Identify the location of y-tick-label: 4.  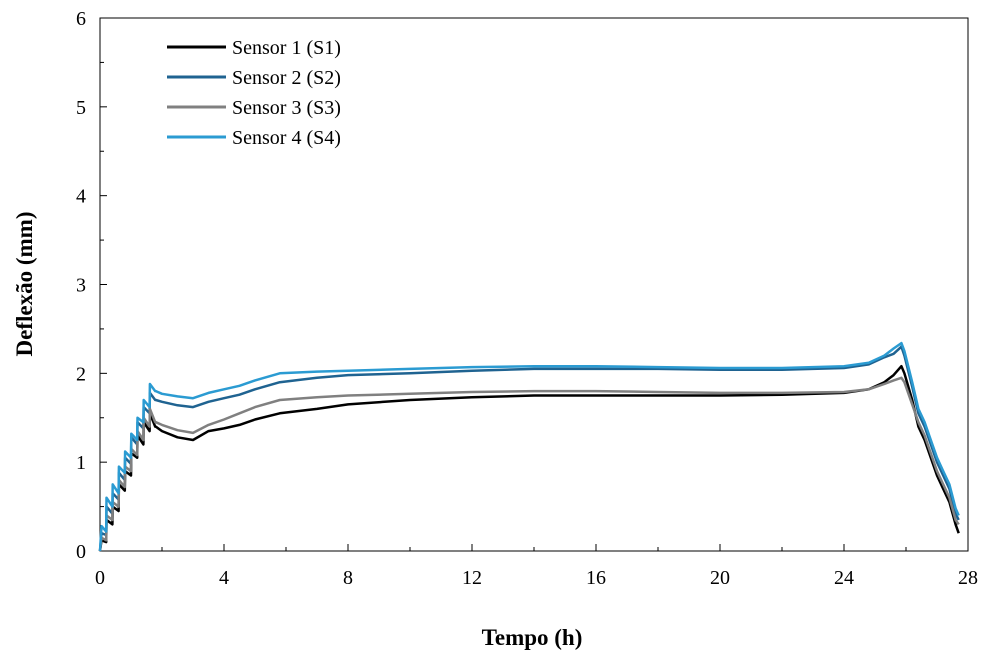
(81, 197).